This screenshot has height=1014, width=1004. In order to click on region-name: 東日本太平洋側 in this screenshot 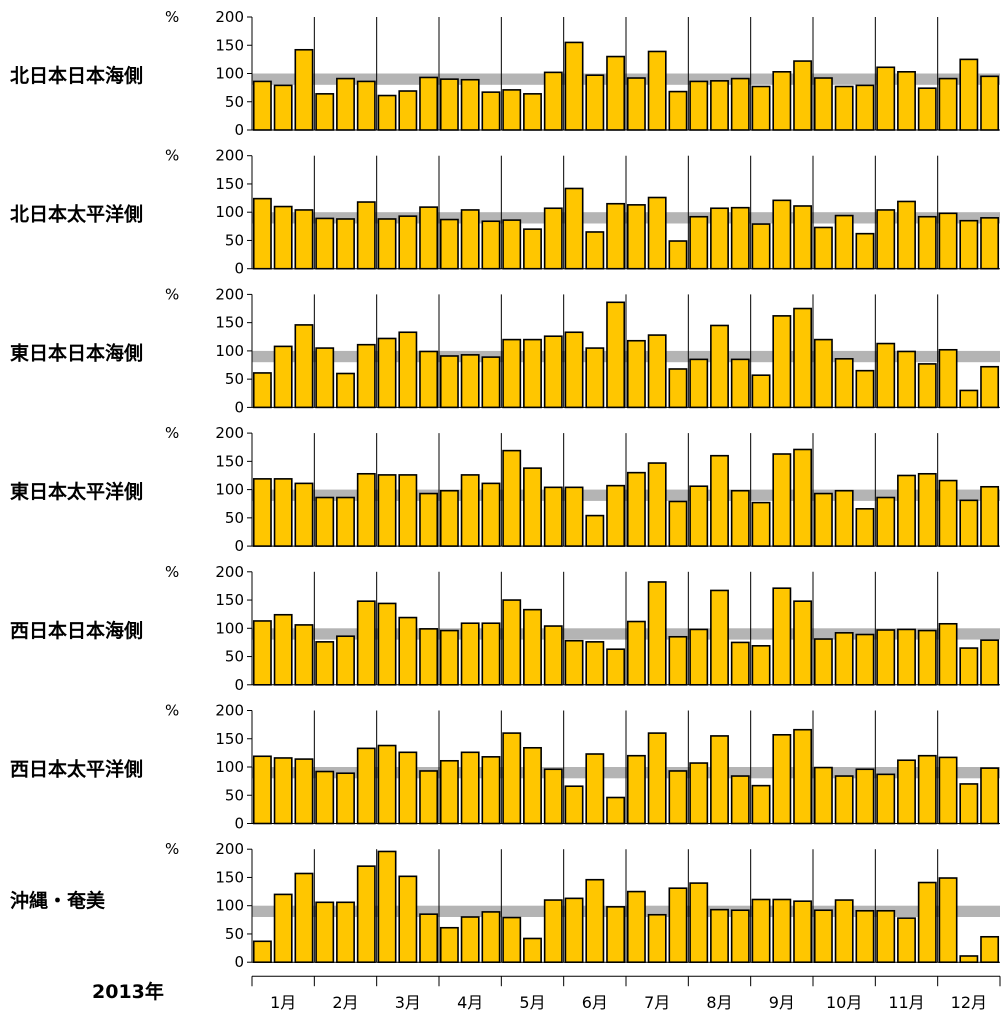, I will do `click(76, 491)`.